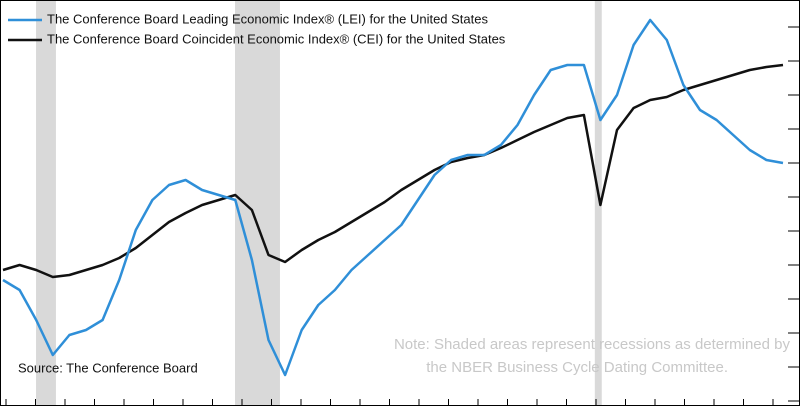 The image size is (800, 406). I want to click on source: Source: The Conference Board, so click(108, 367).